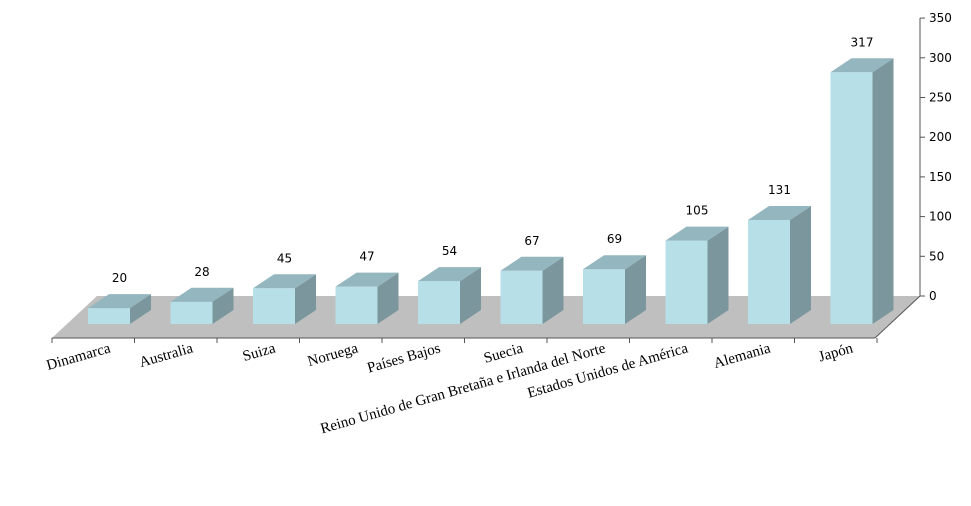 Image resolution: width=971 pixels, height=506 pixels. I want to click on y-tick-label: 100, so click(940, 217).